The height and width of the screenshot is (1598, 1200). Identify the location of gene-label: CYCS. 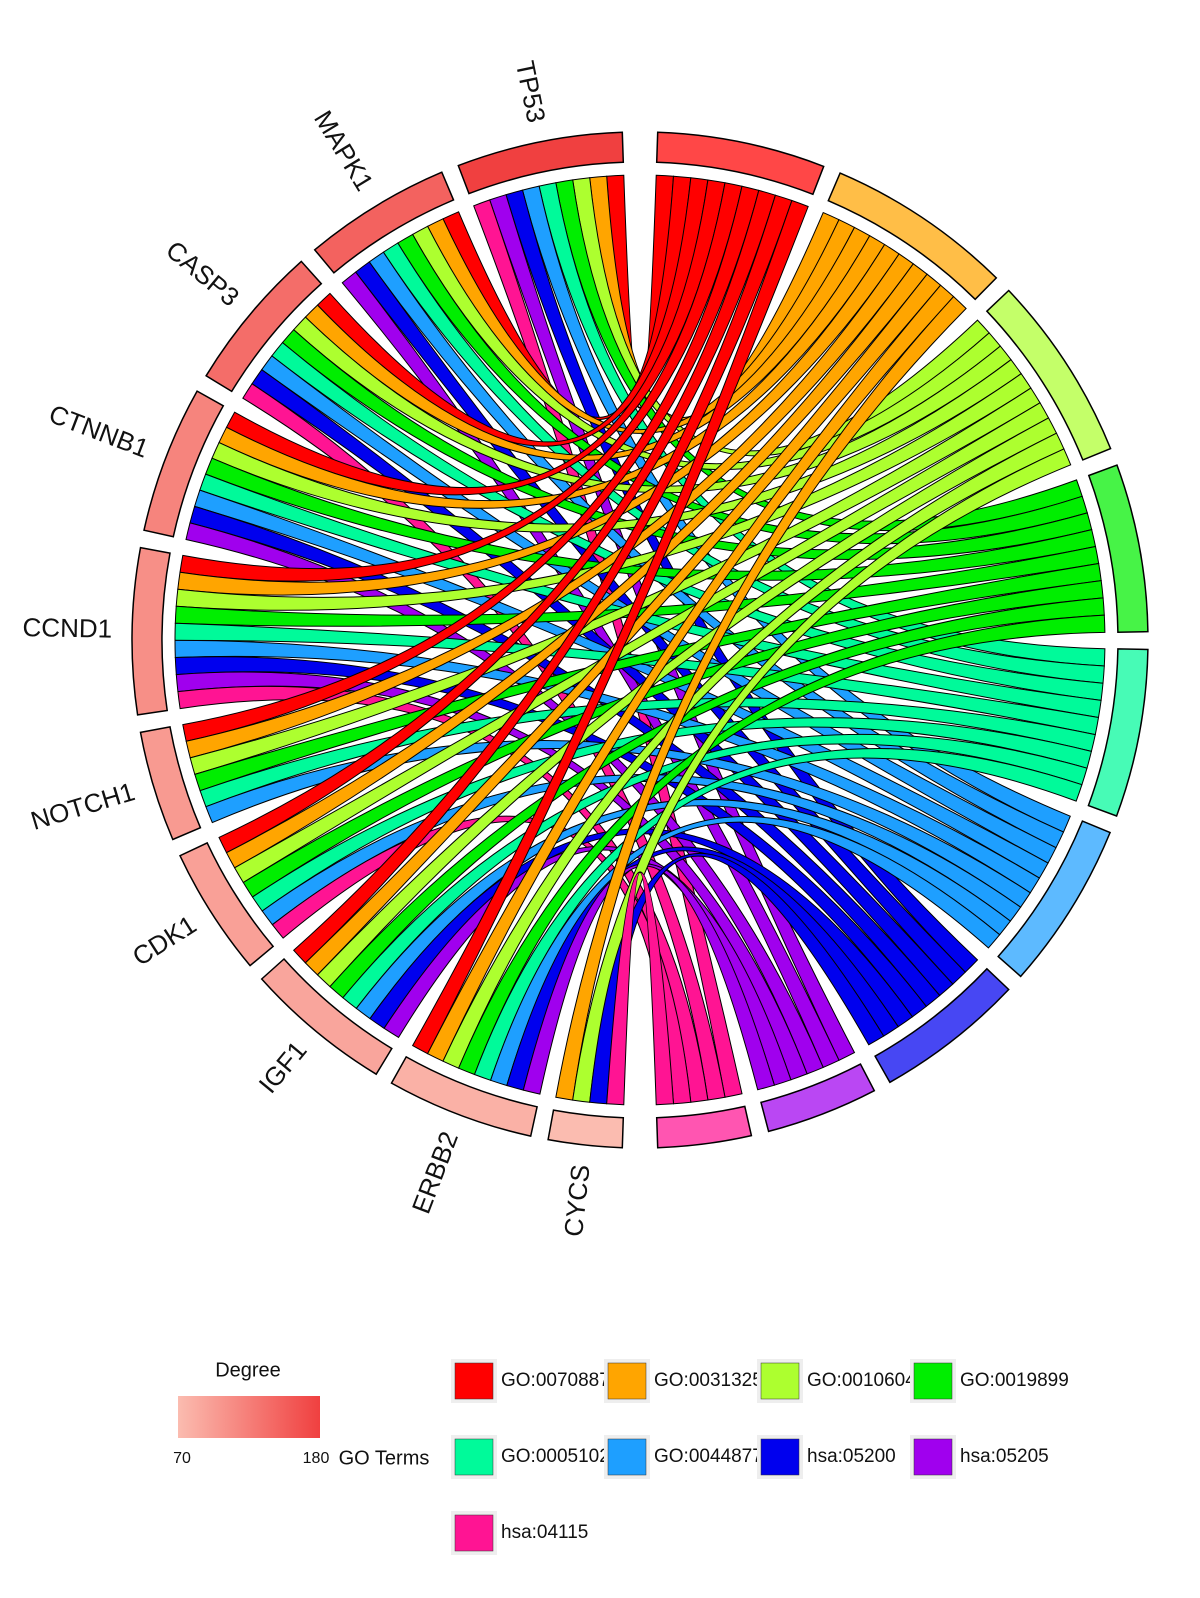
(577, 1200).